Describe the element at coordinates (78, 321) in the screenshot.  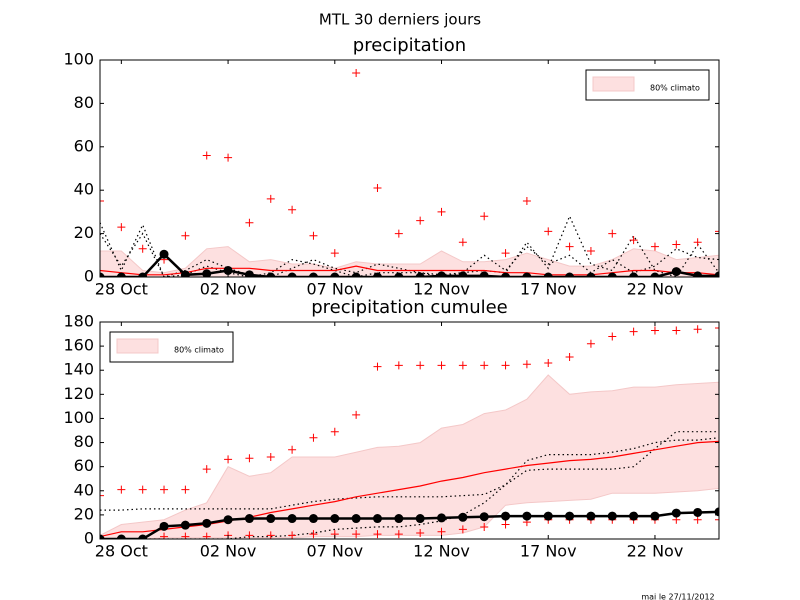
I see `y-tick-label: 180` at that location.